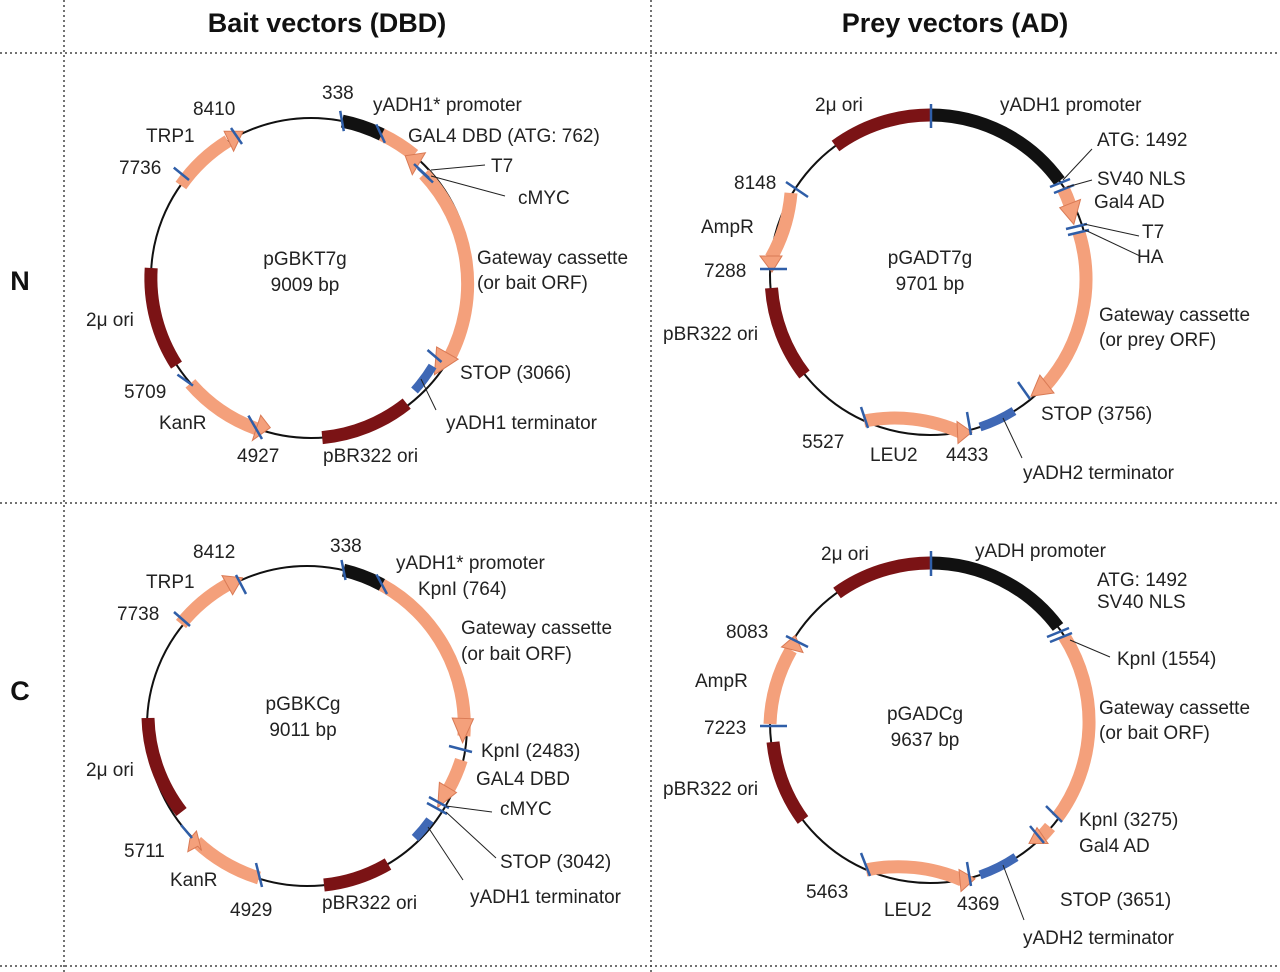  Describe the element at coordinates (346, 546) in the screenshot. I see `label-338: 338` at that location.